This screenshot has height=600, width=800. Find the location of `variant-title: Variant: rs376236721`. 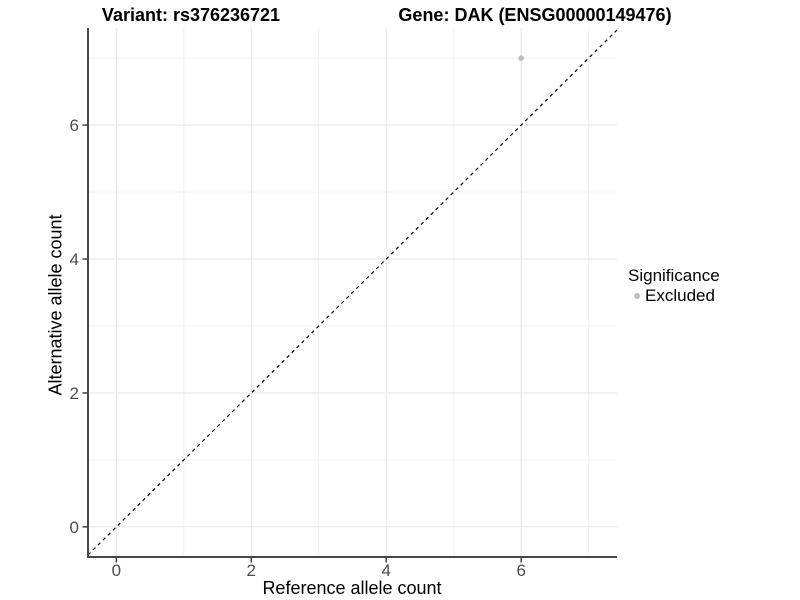

variant-title: Variant: rs376236721 is located at coordinates (191, 15).